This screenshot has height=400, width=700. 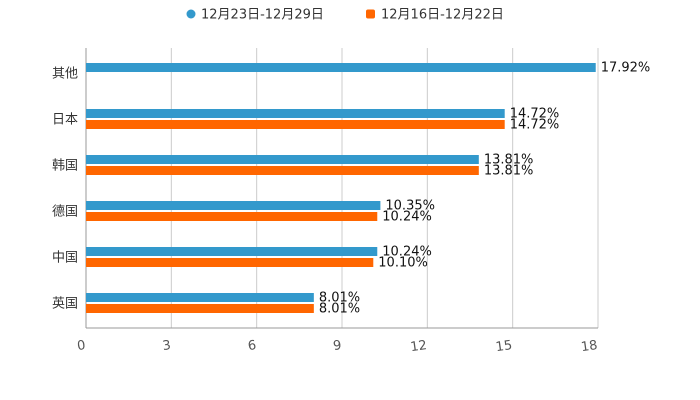 I want to click on x-tick-label: 3, so click(x=167, y=346).